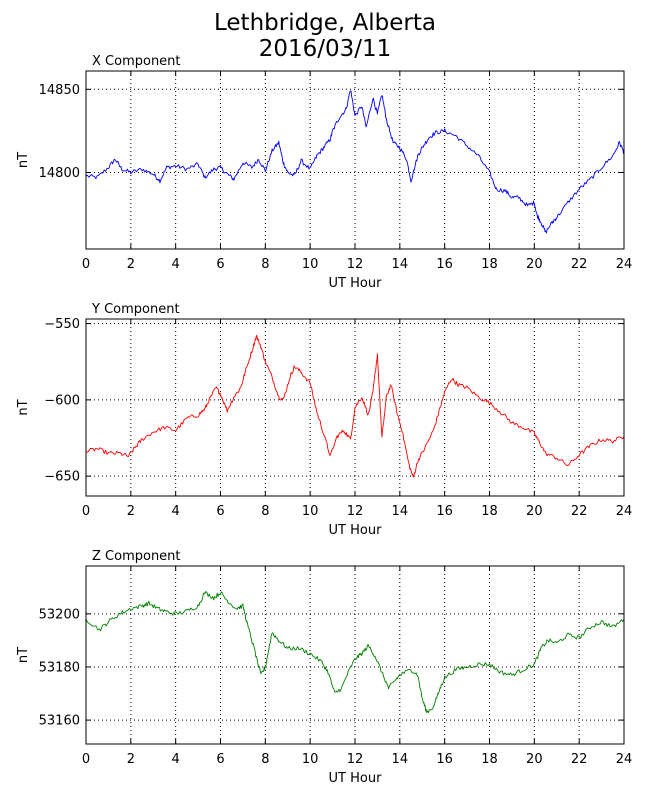  What do you see at coordinates (356, 530) in the screenshot?
I see `panel-2-x-axis-label: UT Hour` at bounding box center [356, 530].